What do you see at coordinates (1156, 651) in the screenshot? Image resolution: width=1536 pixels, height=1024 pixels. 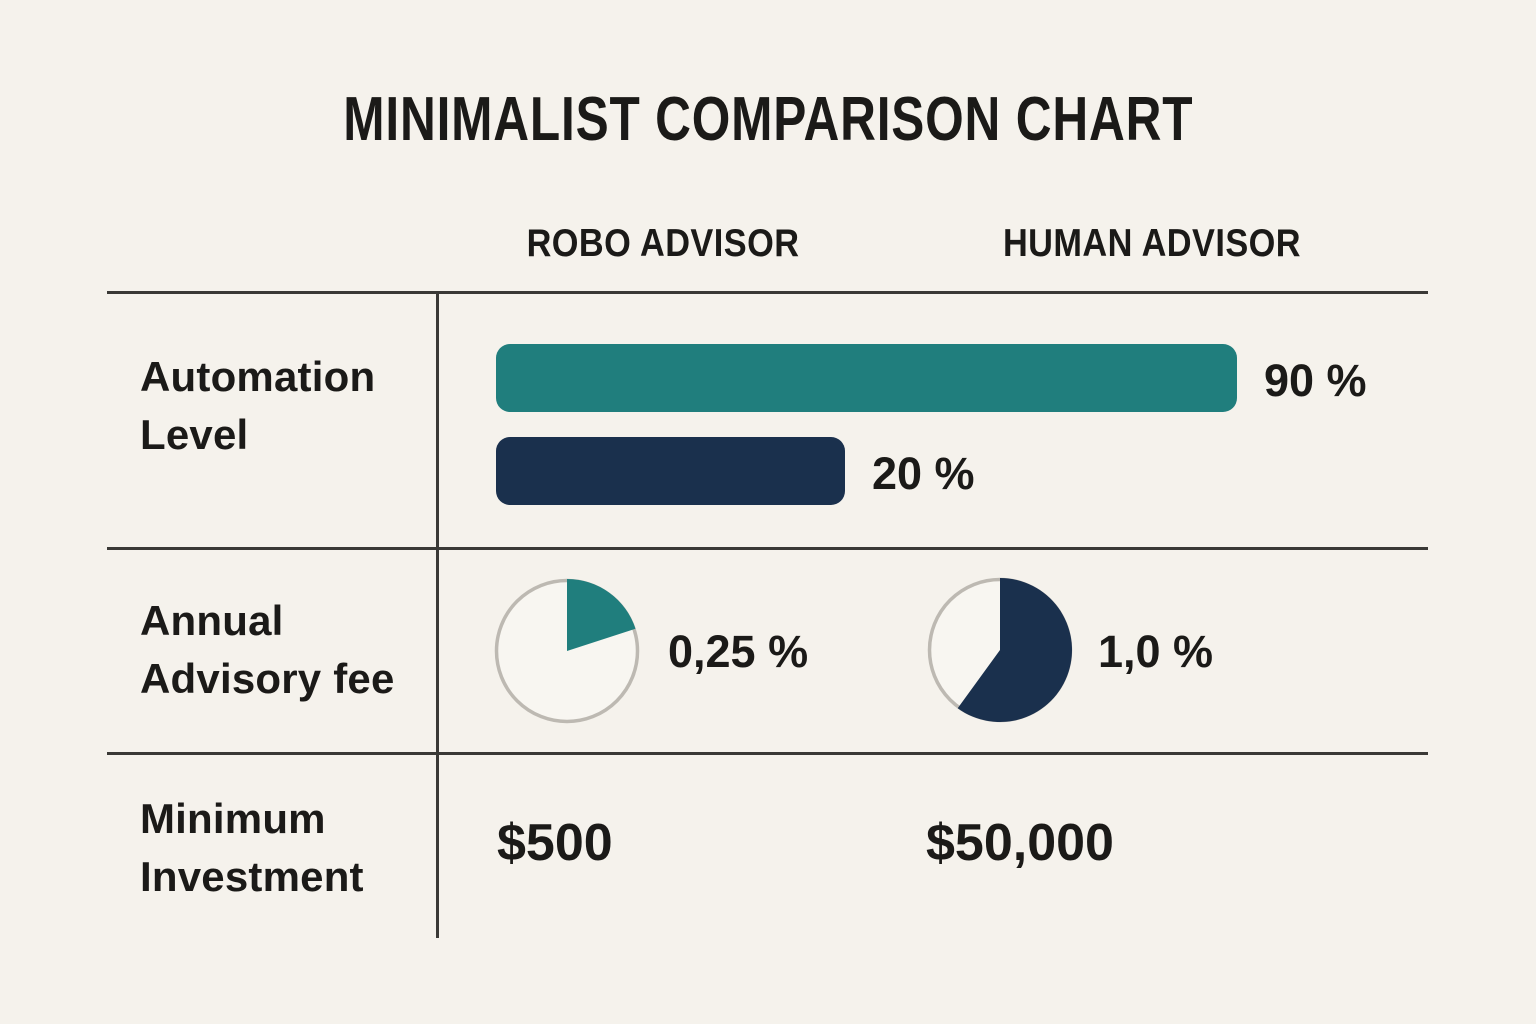 I see `pie-value-human-fee: 1,0 %` at bounding box center [1156, 651].